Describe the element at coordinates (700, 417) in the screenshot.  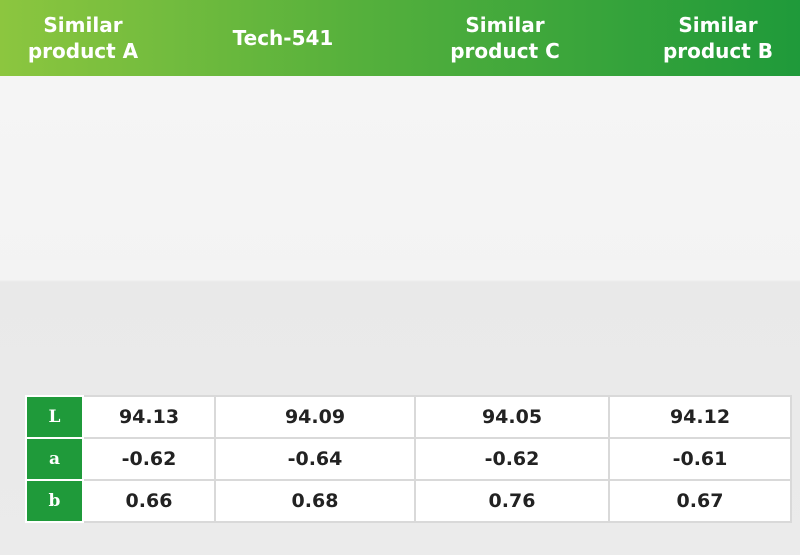
I see `cell-value: 94.12` at that location.